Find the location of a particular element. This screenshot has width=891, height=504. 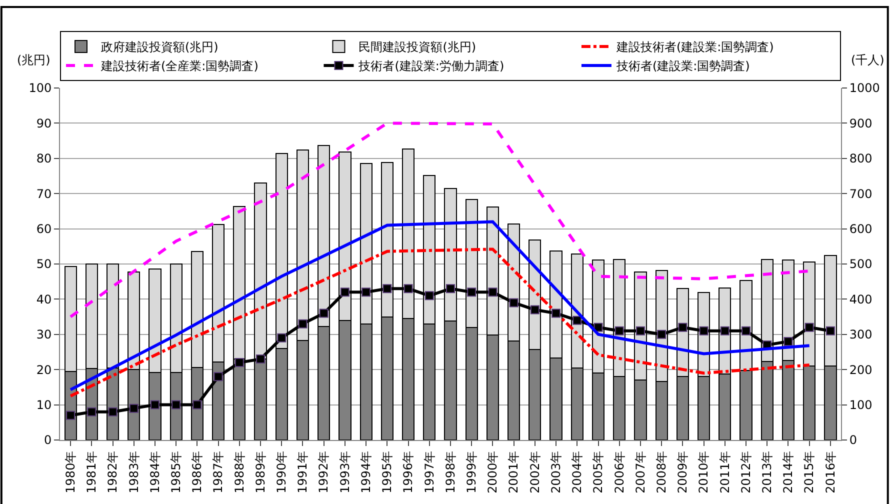

y-tick-label: 70 is located at coordinates (44, 193).